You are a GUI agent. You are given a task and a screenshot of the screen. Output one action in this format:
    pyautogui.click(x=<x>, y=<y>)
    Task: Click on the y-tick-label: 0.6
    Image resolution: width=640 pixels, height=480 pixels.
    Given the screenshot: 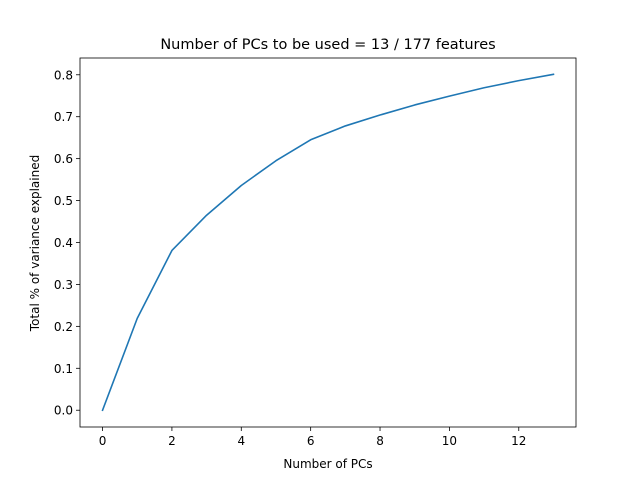 What is the action you would take?
    pyautogui.click(x=63, y=159)
    